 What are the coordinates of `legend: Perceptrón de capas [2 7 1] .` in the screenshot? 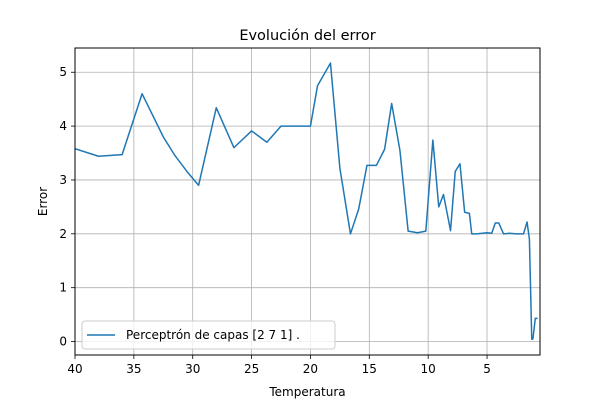 It's located at (208, 335).